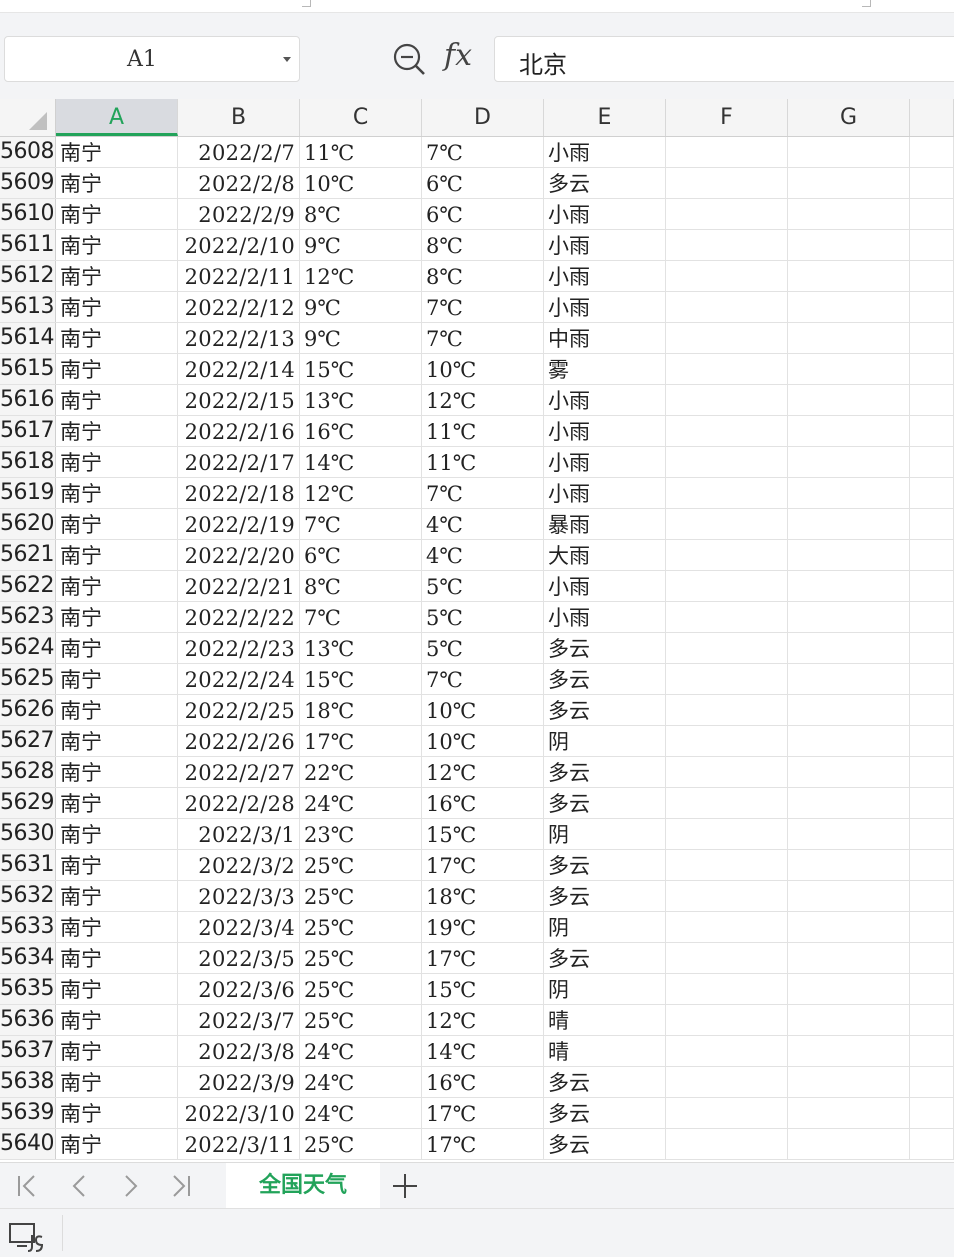  What do you see at coordinates (605, 338) in the screenshot?
I see `cell-e: 中雨` at bounding box center [605, 338].